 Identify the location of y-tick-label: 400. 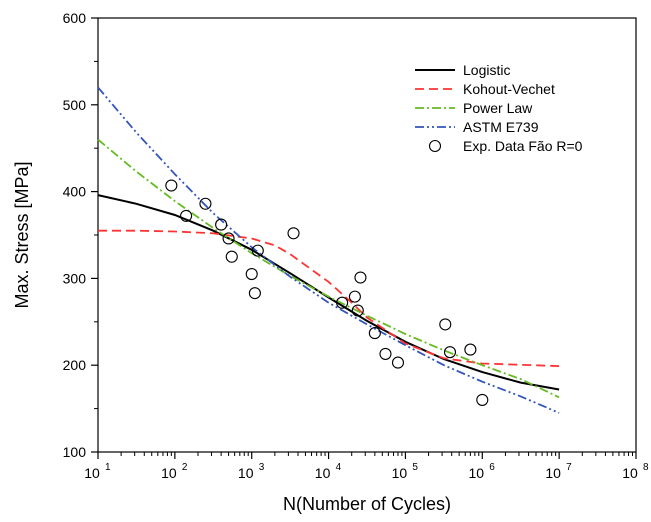
(75, 192).